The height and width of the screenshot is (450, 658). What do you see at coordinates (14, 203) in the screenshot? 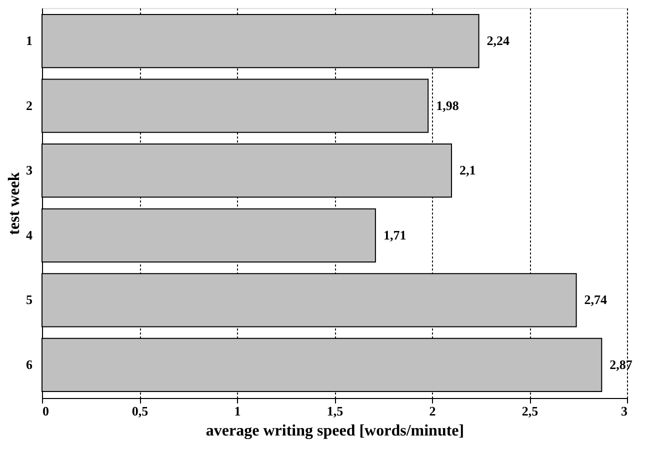
I see `y-axis-title: test week` at bounding box center [14, 203].